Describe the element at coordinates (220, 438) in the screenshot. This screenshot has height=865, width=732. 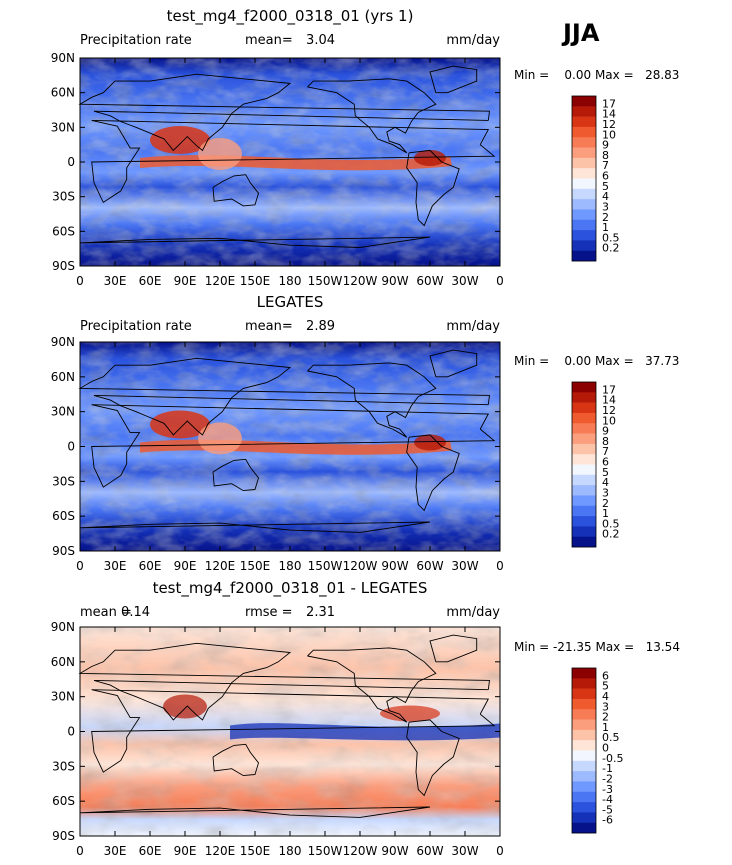
I see `maritime-continent` at that location.